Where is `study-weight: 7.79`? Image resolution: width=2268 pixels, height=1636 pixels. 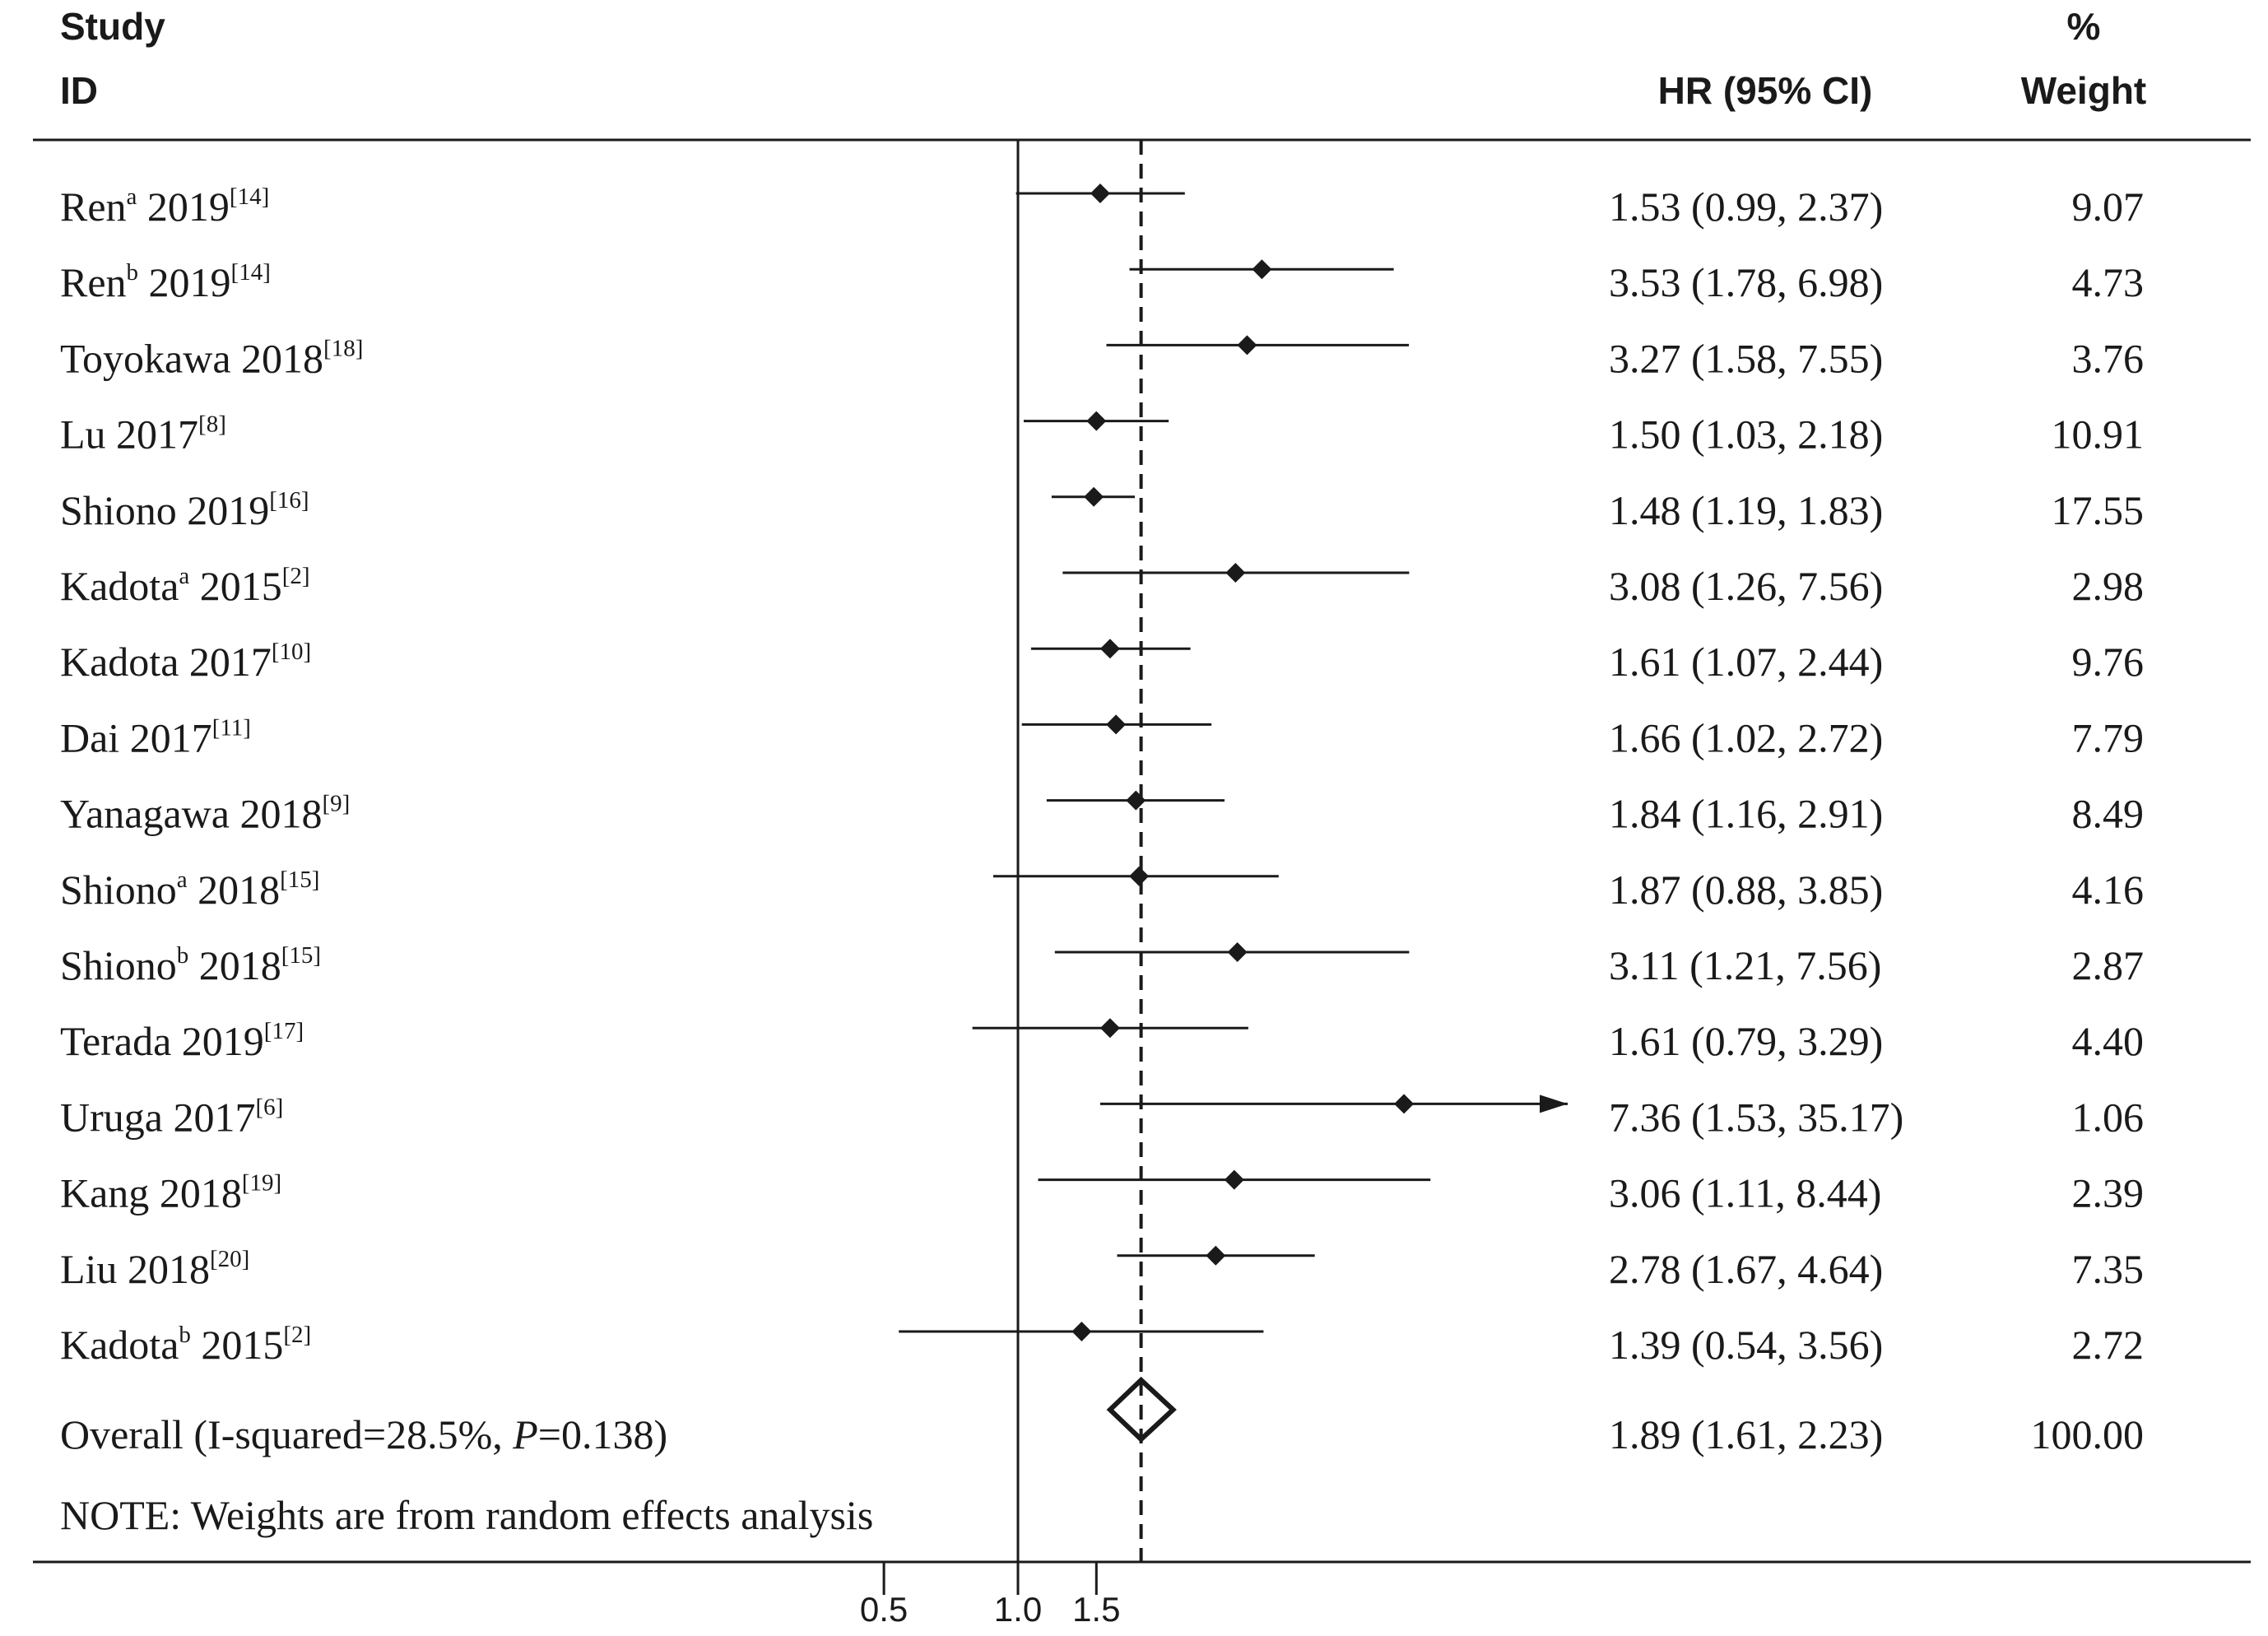
study-weight: 7.79 is located at coordinates (2108, 737).